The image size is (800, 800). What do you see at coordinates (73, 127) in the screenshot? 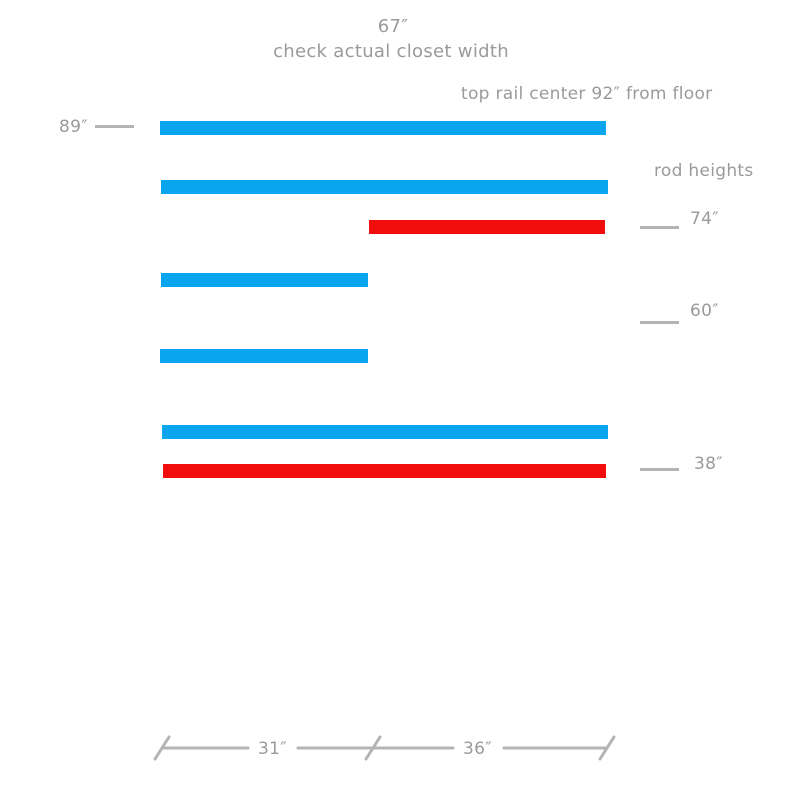
I see `height-label-89: 89″` at bounding box center [73, 127].